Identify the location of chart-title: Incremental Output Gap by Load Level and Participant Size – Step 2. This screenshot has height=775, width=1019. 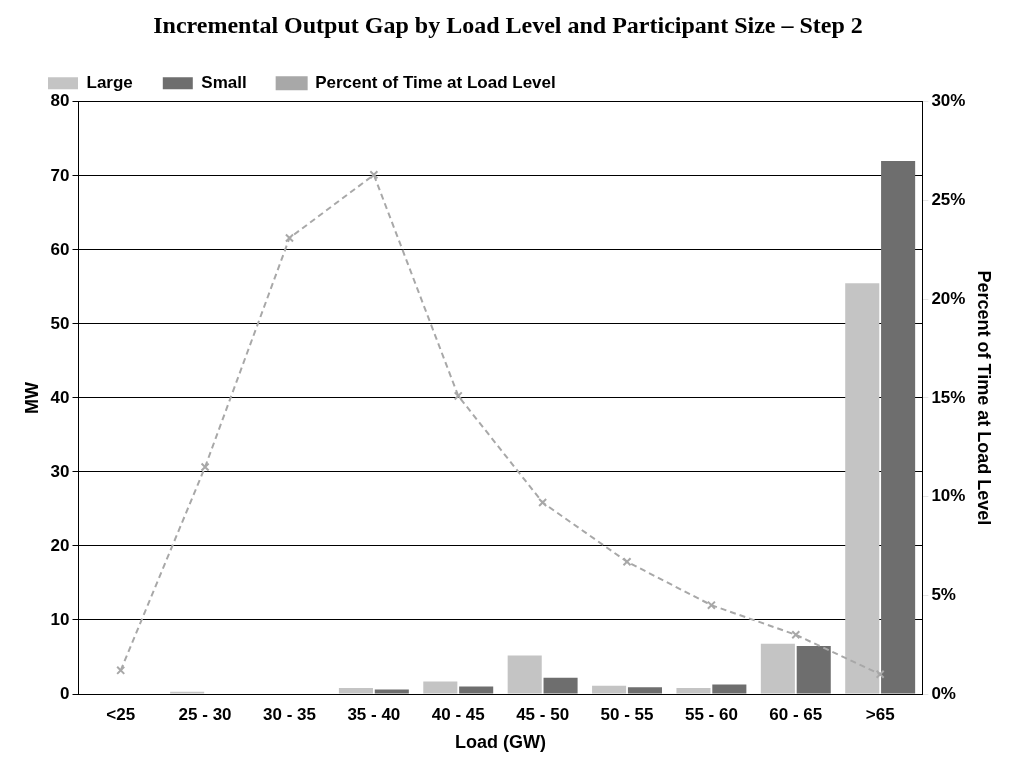
(508, 24).